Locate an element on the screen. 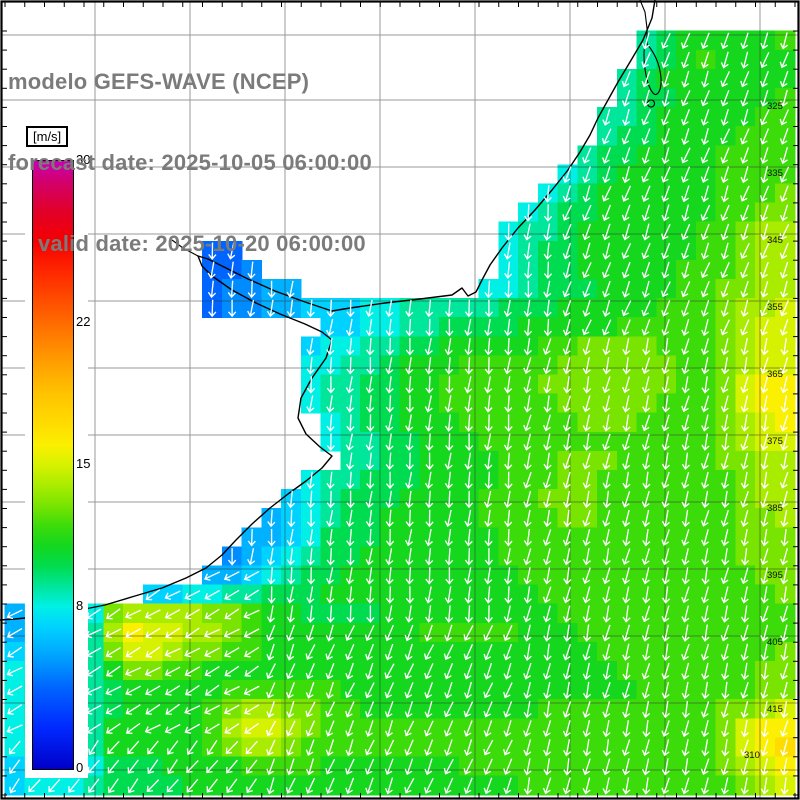  lat-label: 345 is located at coordinates (775, 240).